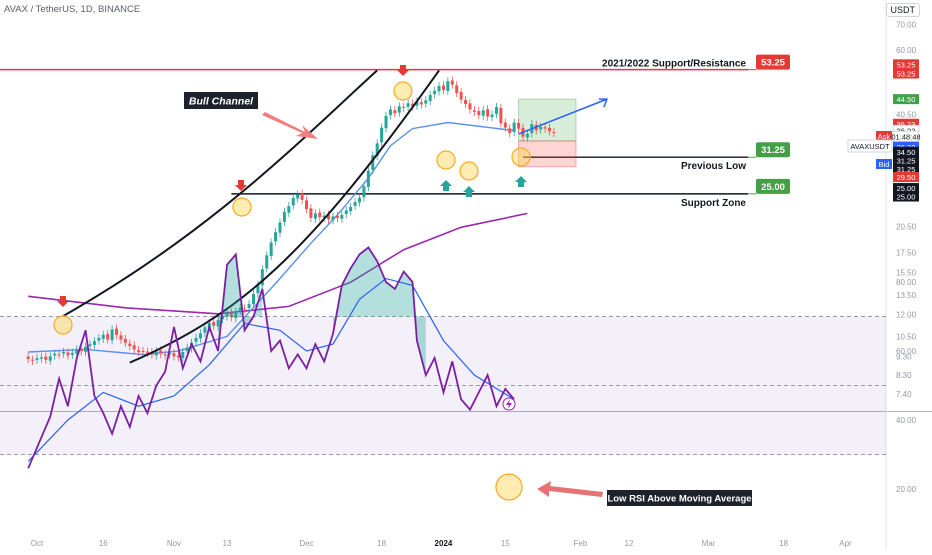 This screenshot has height=555, width=932. Describe the element at coordinates (381, 543) in the screenshot. I see `time-tick-label: 18` at that location.